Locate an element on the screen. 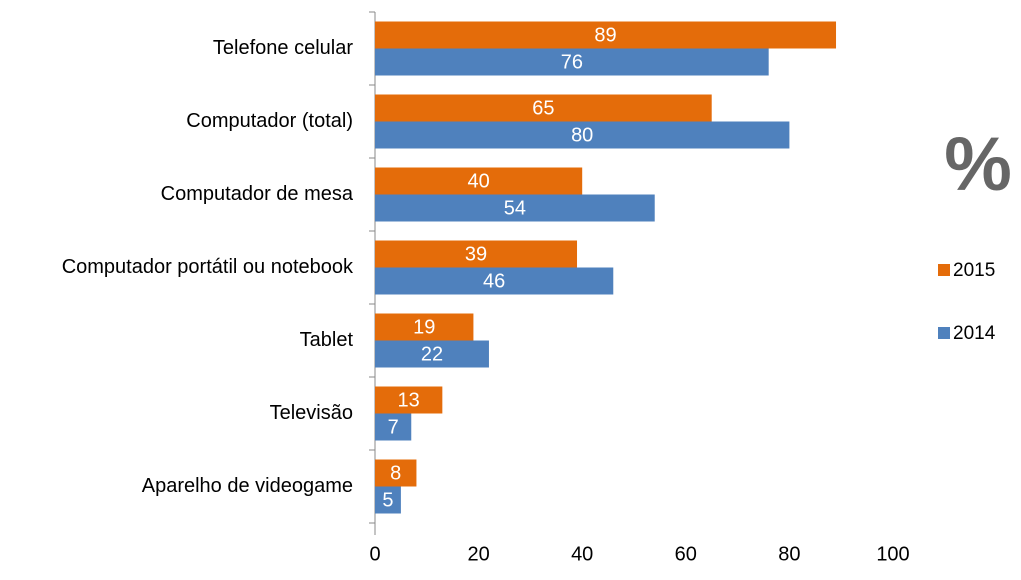  data-label: 89 is located at coordinates (605, 35).